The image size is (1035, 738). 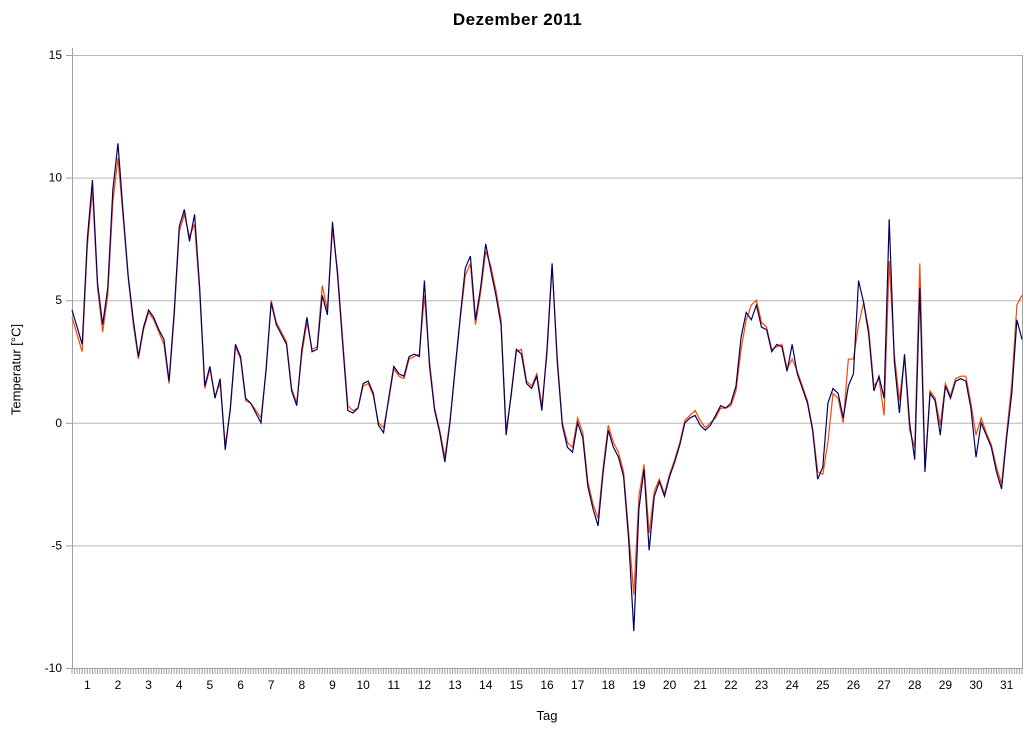 I want to click on x-tick-label: 22, so click(x=731, y=685).